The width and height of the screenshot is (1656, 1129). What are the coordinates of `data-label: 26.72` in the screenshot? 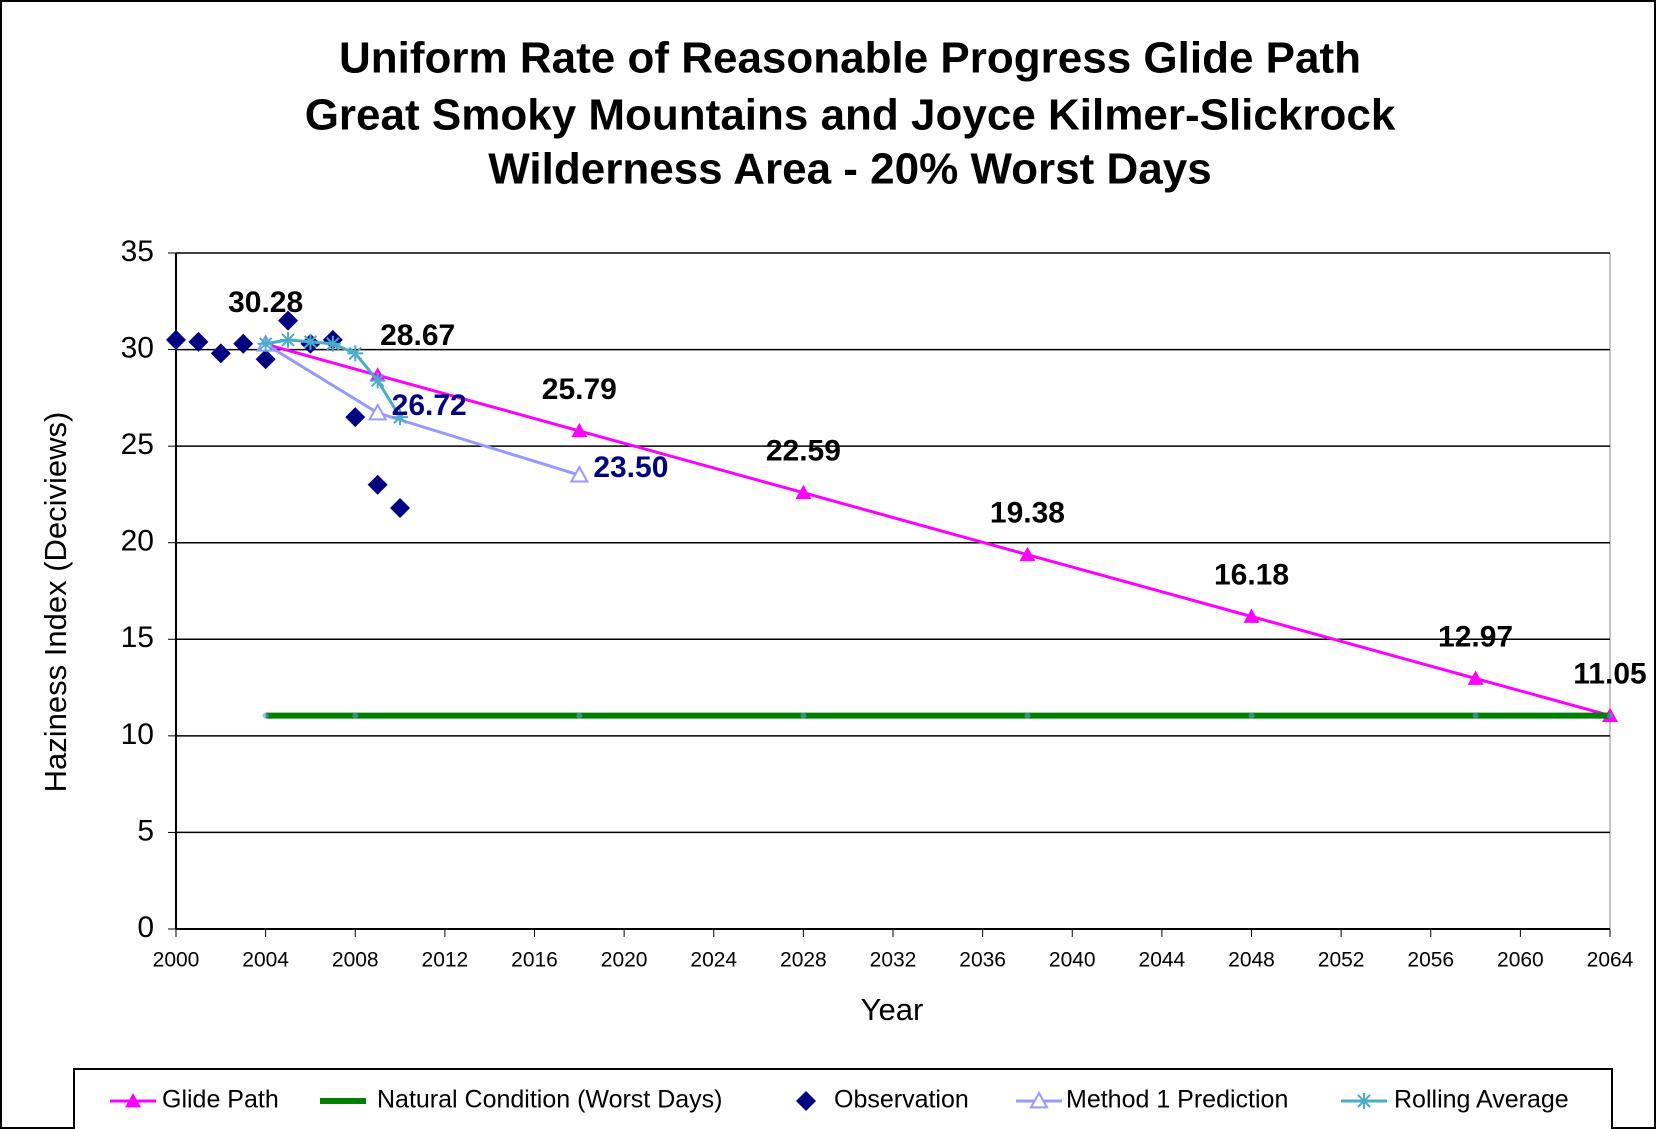 It's located at (429, 405).